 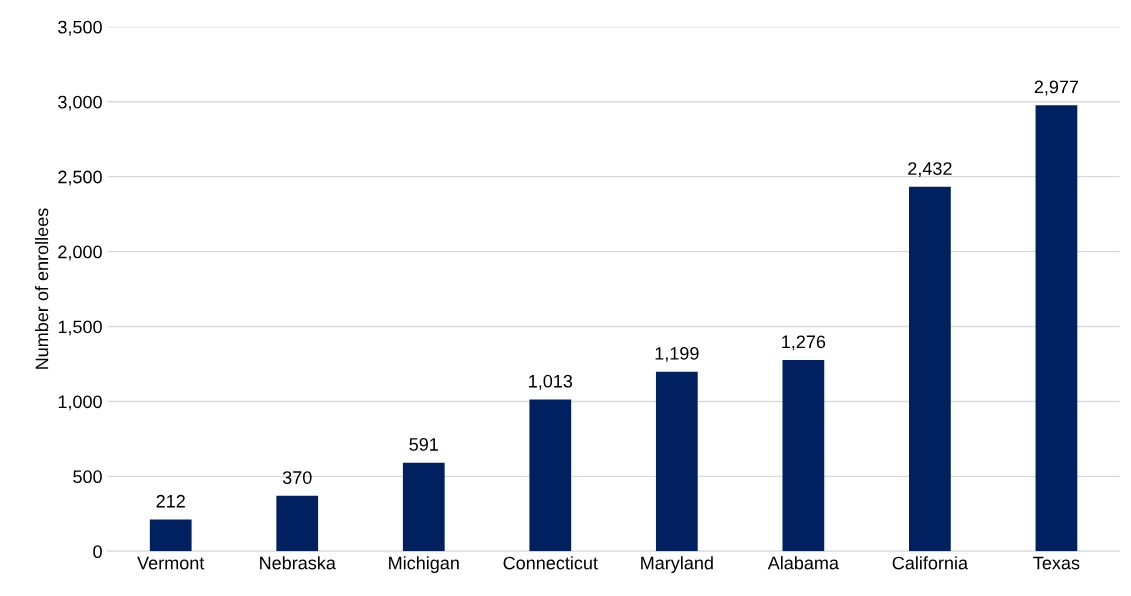 What do you see at coordinates (171, 563) in the screenshot?
I see `x-tick-label: Vermont` at bounding box center [171, 563].